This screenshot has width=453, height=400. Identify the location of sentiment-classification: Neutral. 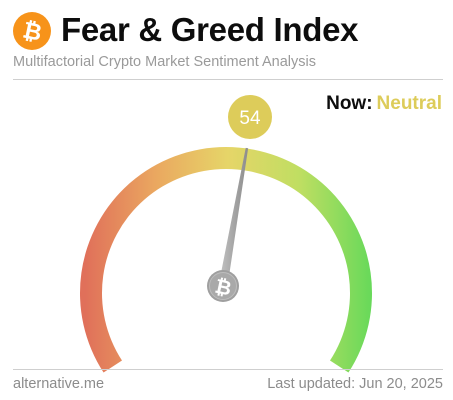
(409, 103).